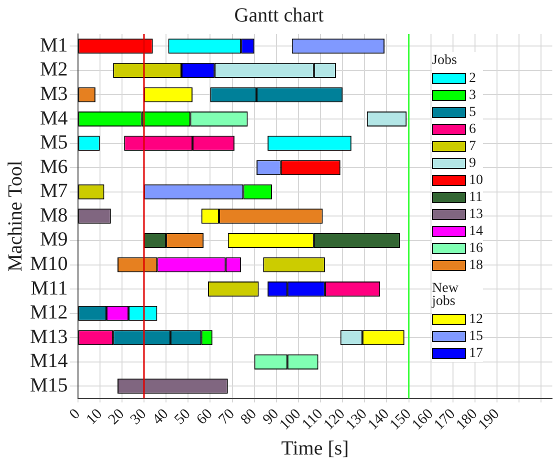 This screenshot has width=557, height=461. What do you see at coordinates (54, 239) in the screenshot?
I see `y-tick-label: M9` at bounding box center [54, 239].